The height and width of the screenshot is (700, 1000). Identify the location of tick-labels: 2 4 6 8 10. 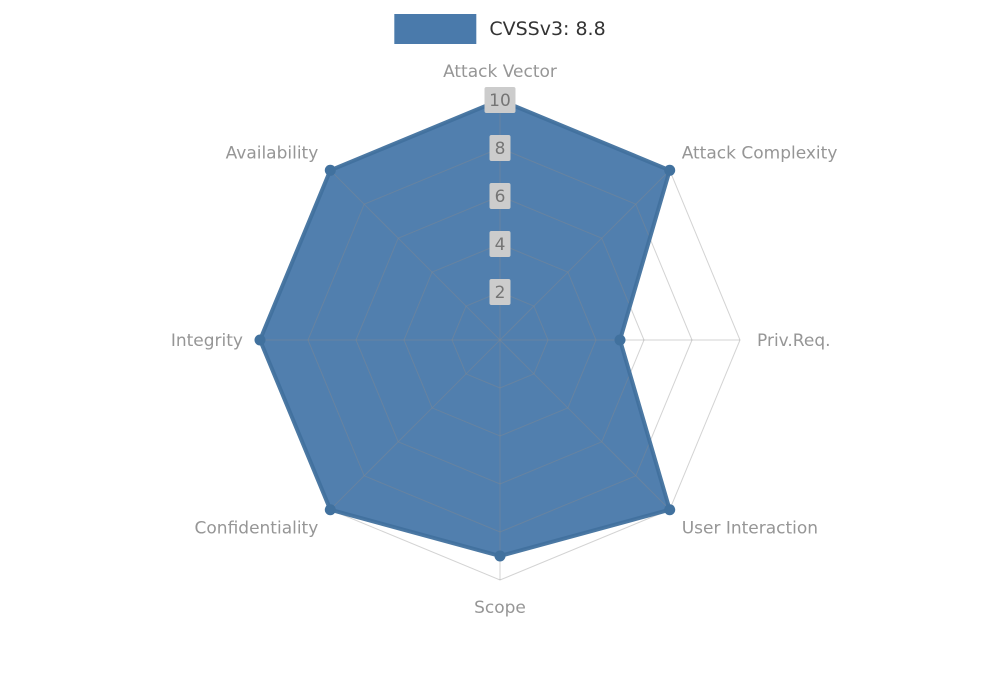
(500, 196).